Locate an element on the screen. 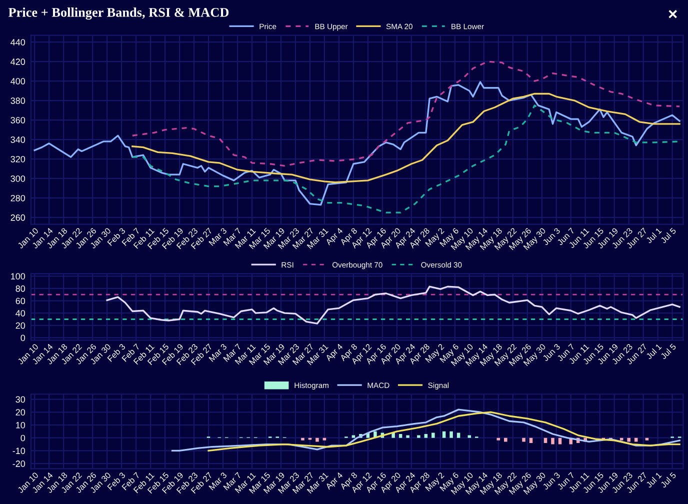  y-tick-label: 380 is located at coordinates (18, 101).